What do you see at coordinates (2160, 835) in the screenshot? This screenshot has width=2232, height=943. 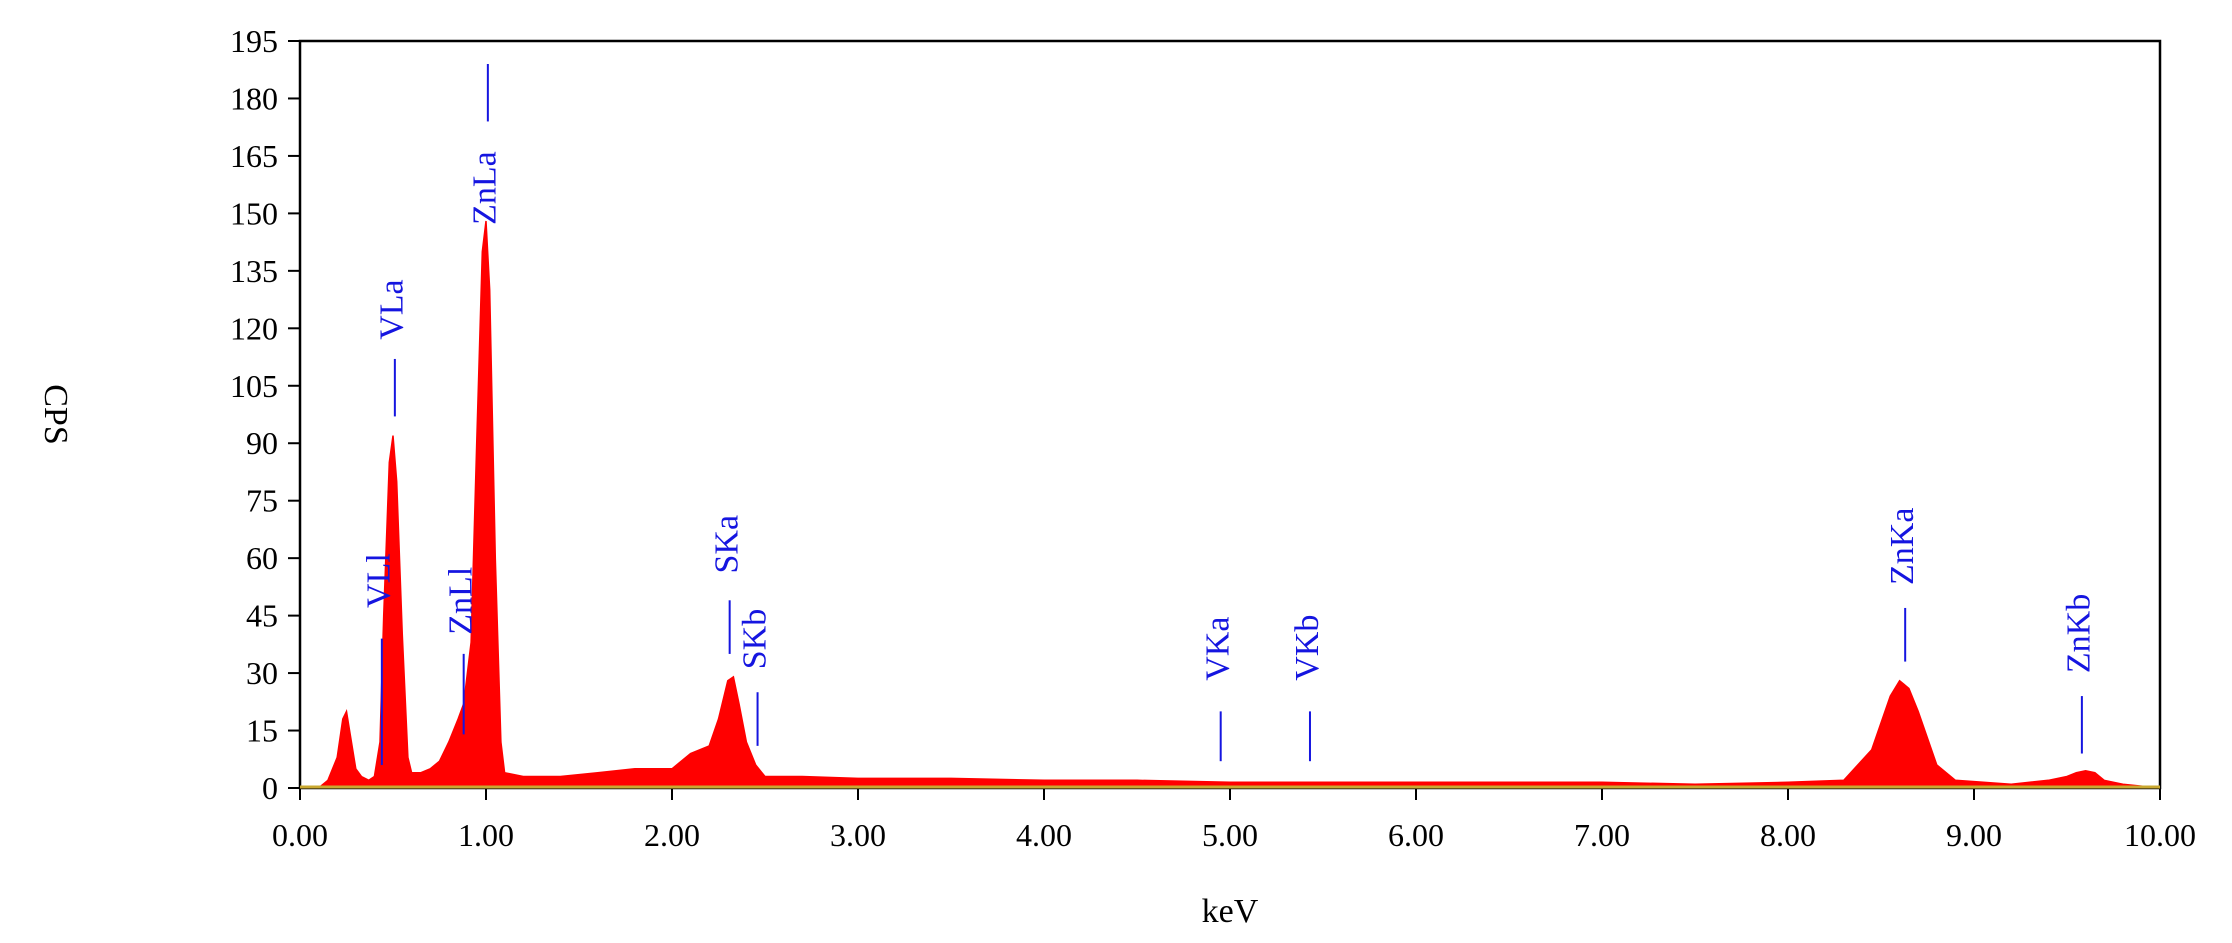 I see `x-tick-label: 10.00` at bounding box center [2160, 835].